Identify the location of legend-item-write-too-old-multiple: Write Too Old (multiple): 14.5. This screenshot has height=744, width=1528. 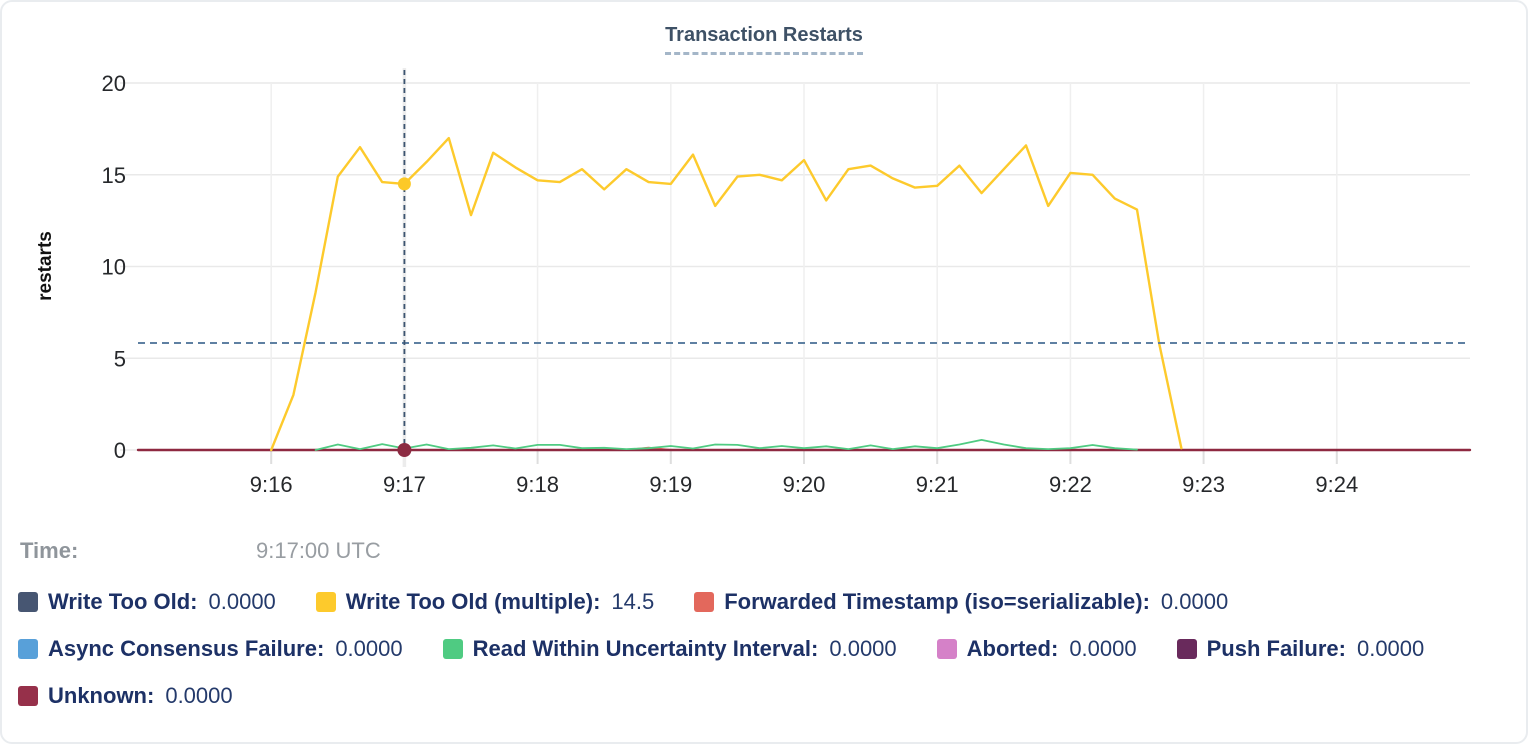
(485, 602).